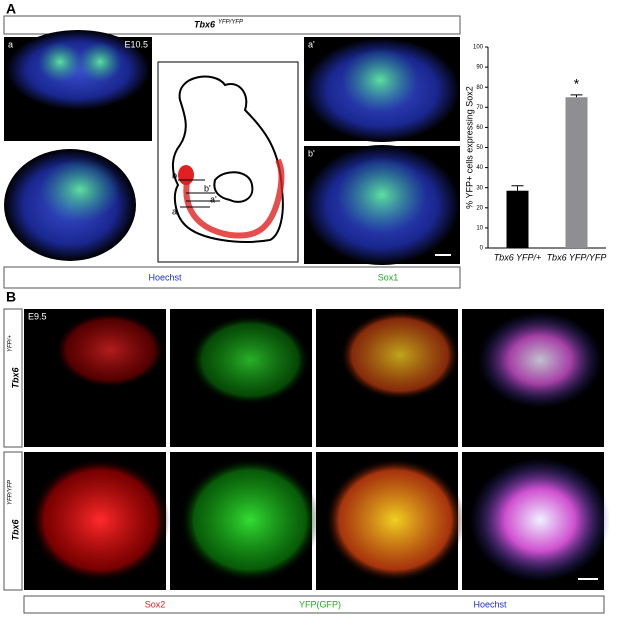 This screenshot has width=617, height=624. Describe the element at coordinates (479, 228) in the screenshot. I see `y-tick-label: 10` at that location.